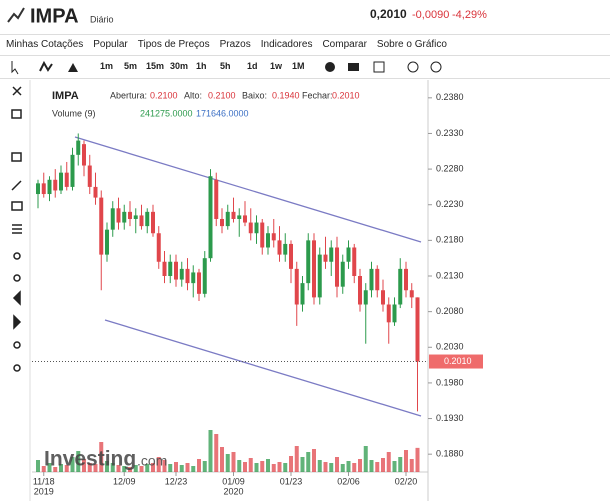 This screenshot has height=501, width=610. I want to click on menu-item: Minhas Cotações, so click(45, 44).